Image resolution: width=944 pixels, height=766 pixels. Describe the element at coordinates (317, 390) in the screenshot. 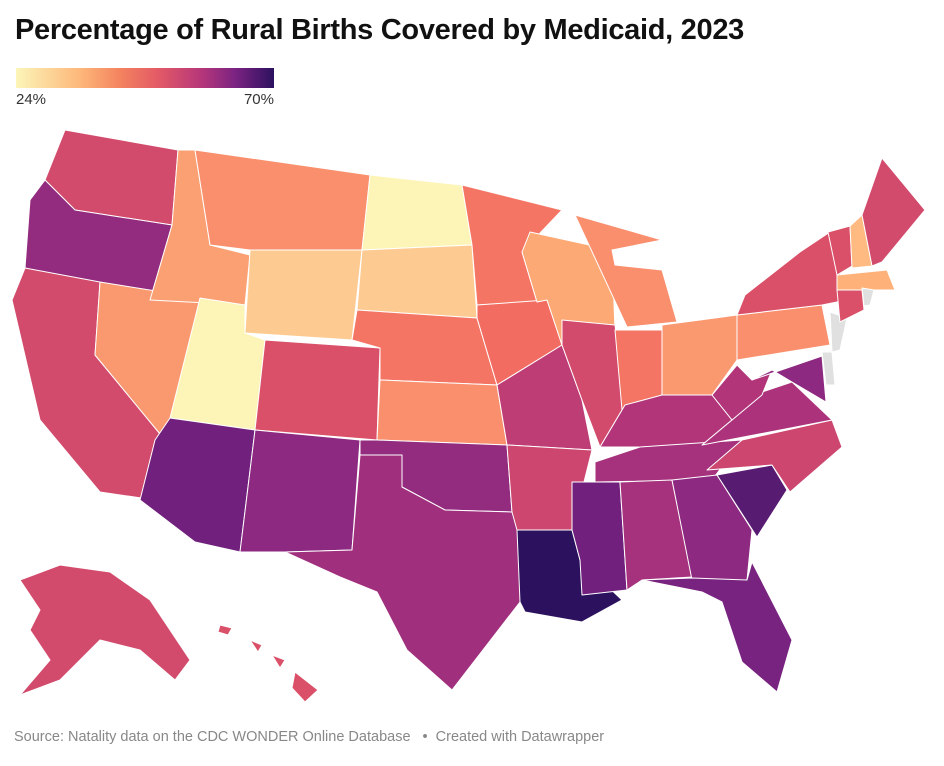

I see `state-co` at that location.